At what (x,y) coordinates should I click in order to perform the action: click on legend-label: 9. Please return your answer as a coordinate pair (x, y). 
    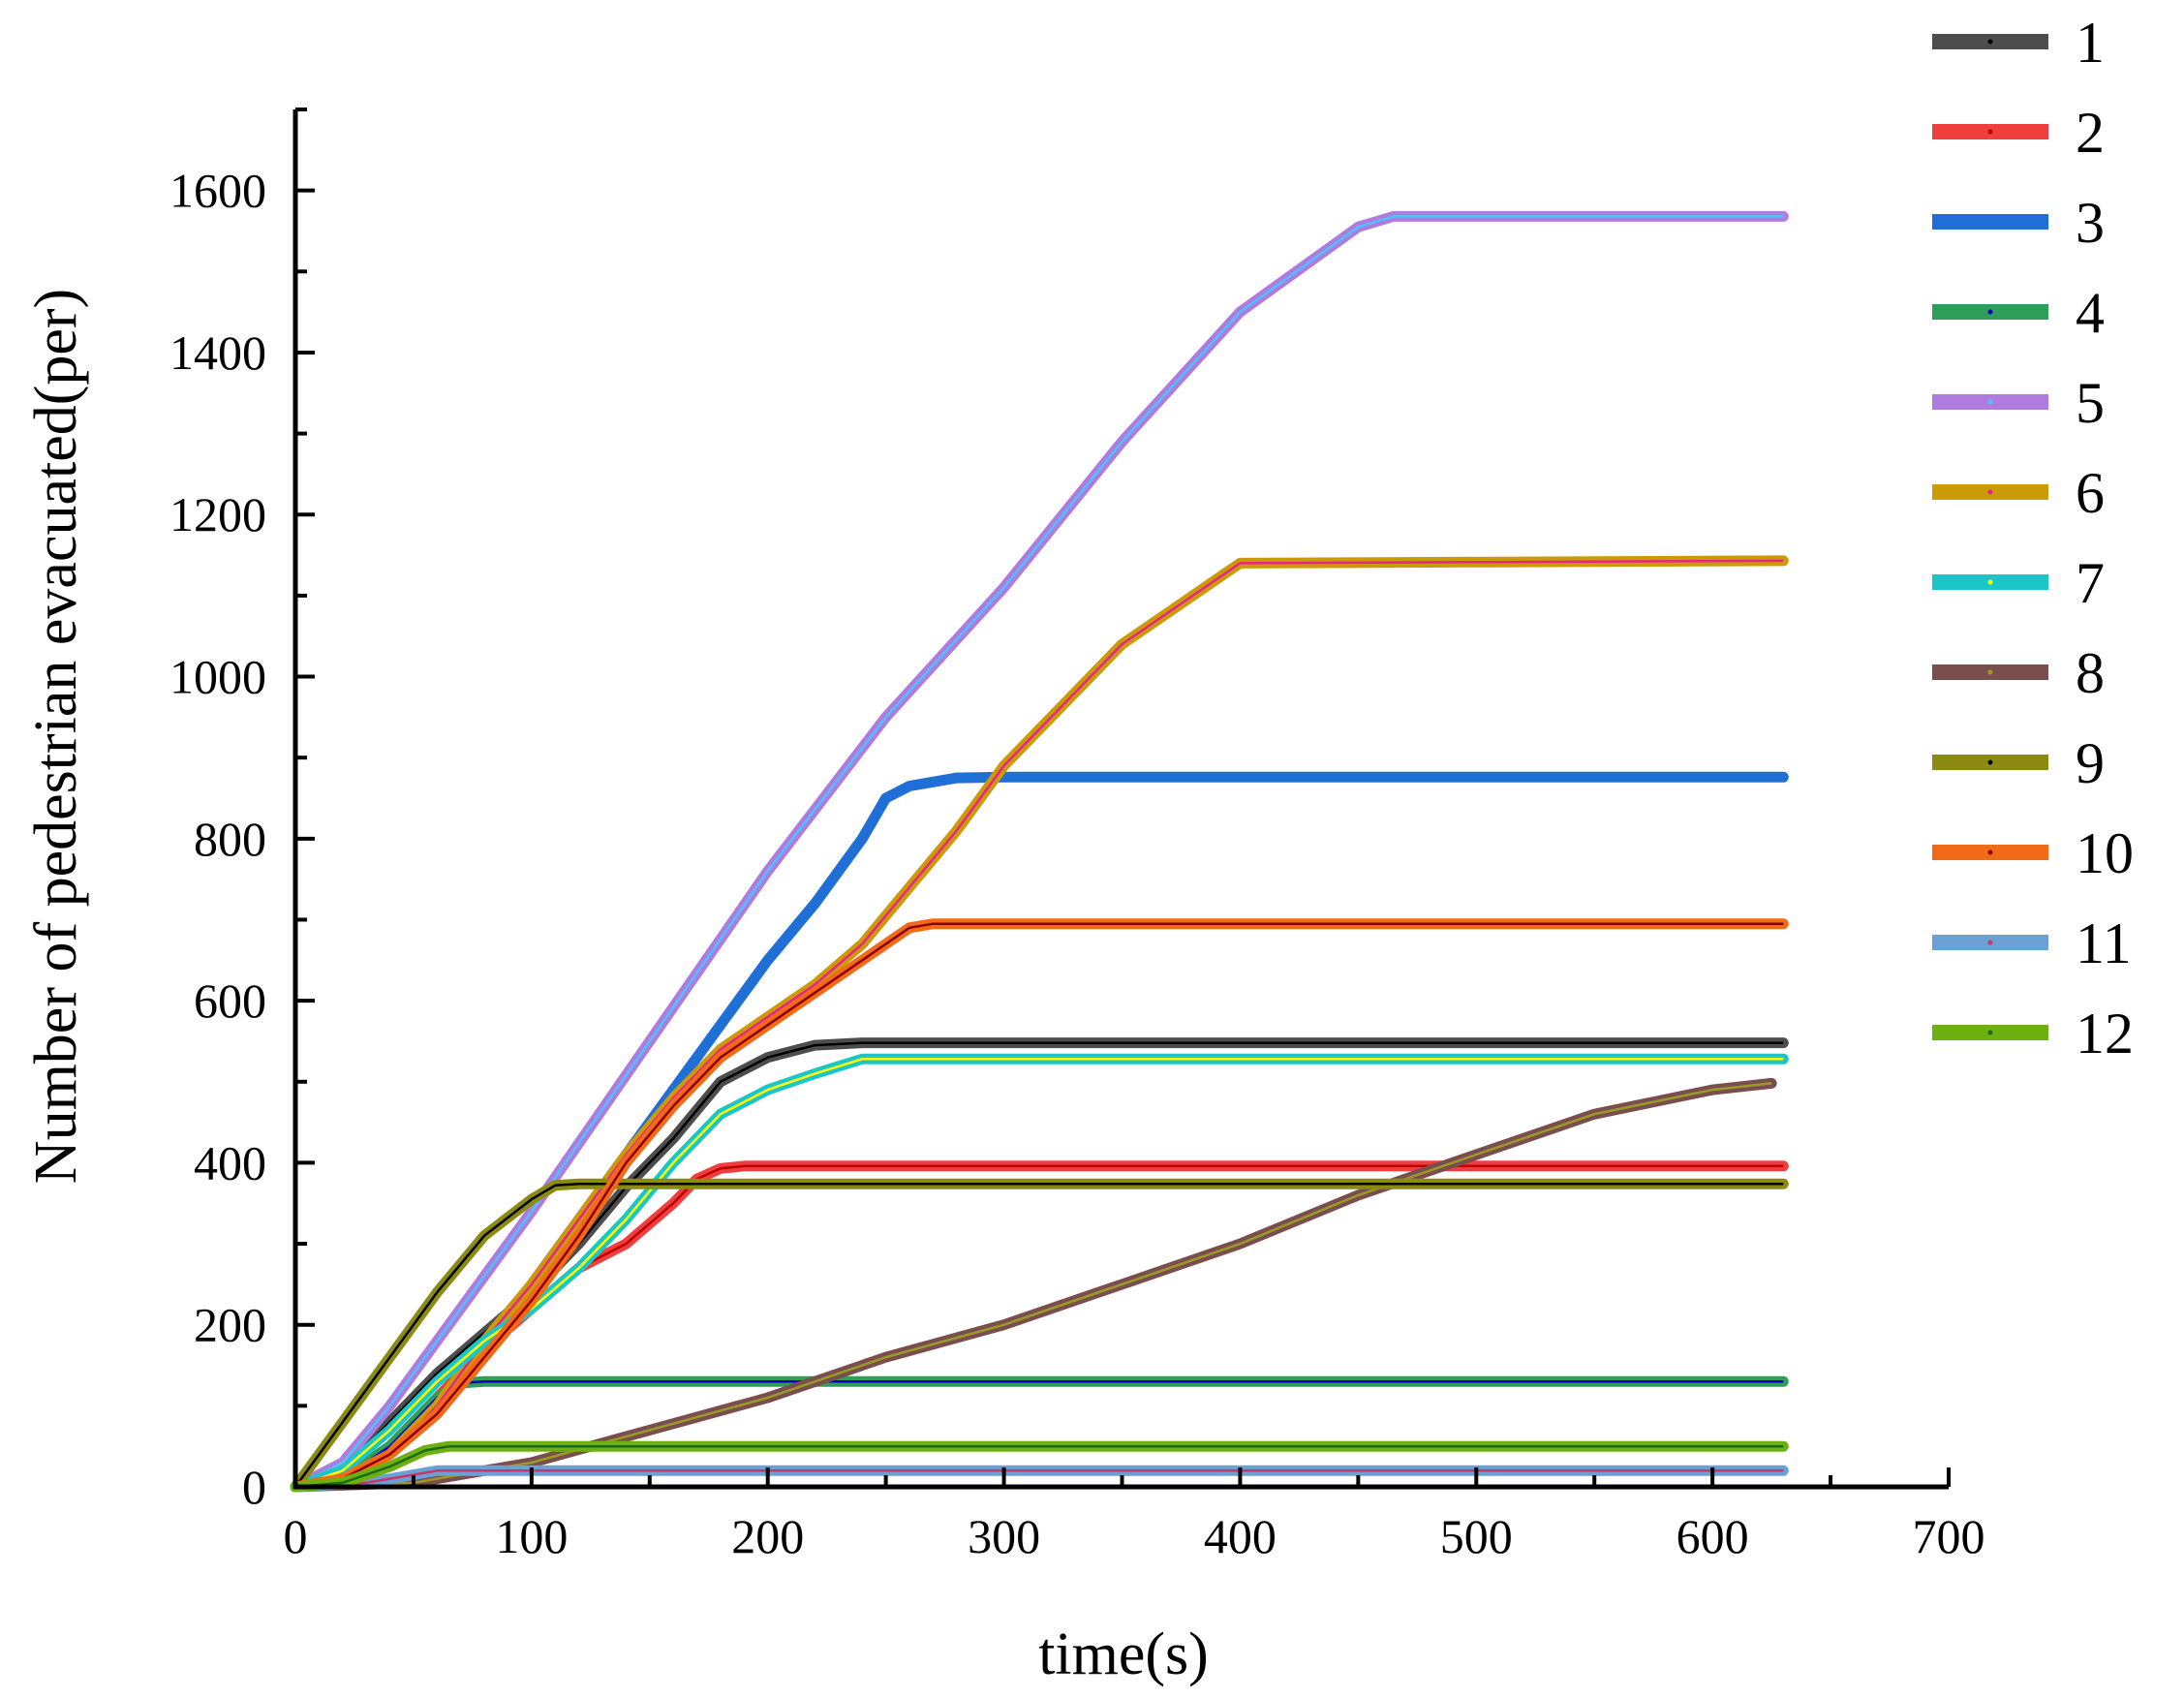
    Looking at the image, I should click on (2090, 763).